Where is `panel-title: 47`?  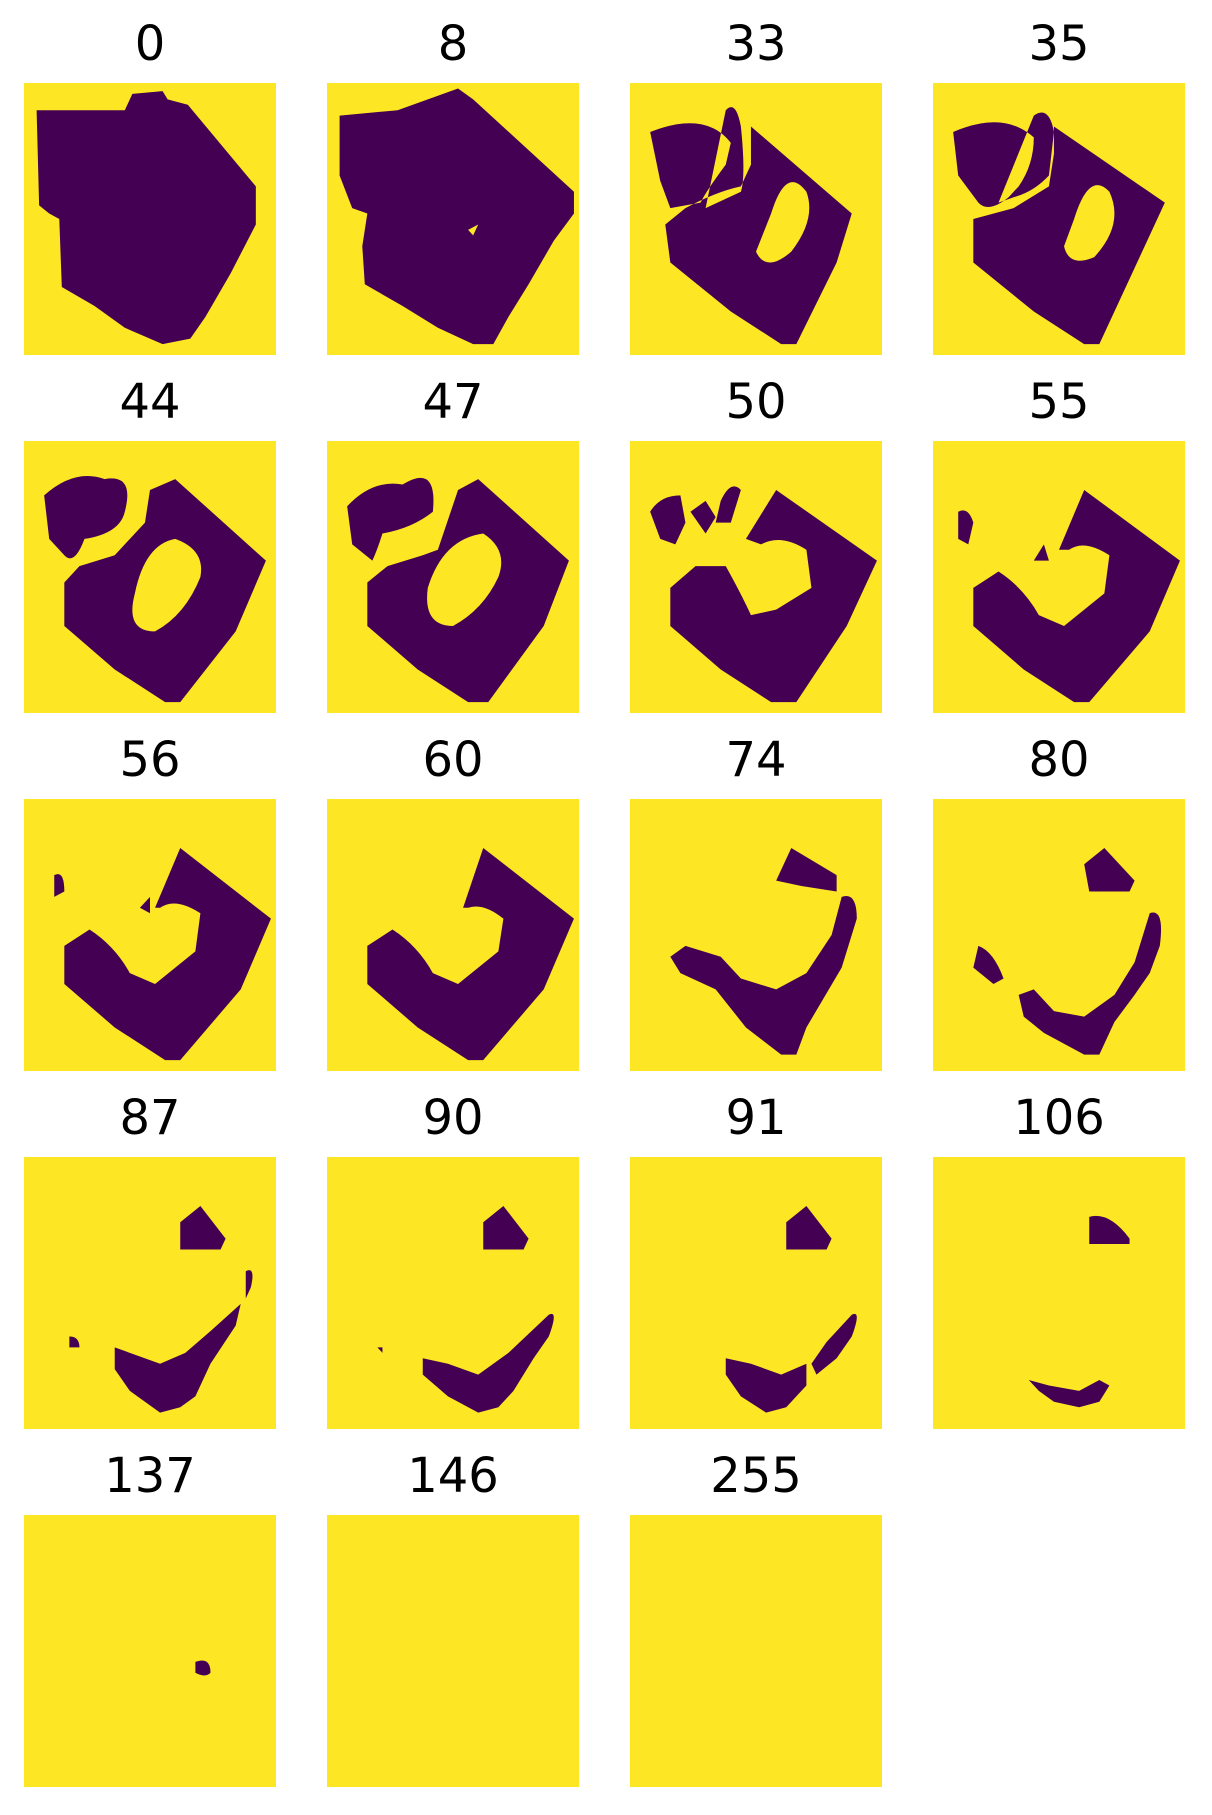 panel-title: 47 is located at coordinates (453, 402).